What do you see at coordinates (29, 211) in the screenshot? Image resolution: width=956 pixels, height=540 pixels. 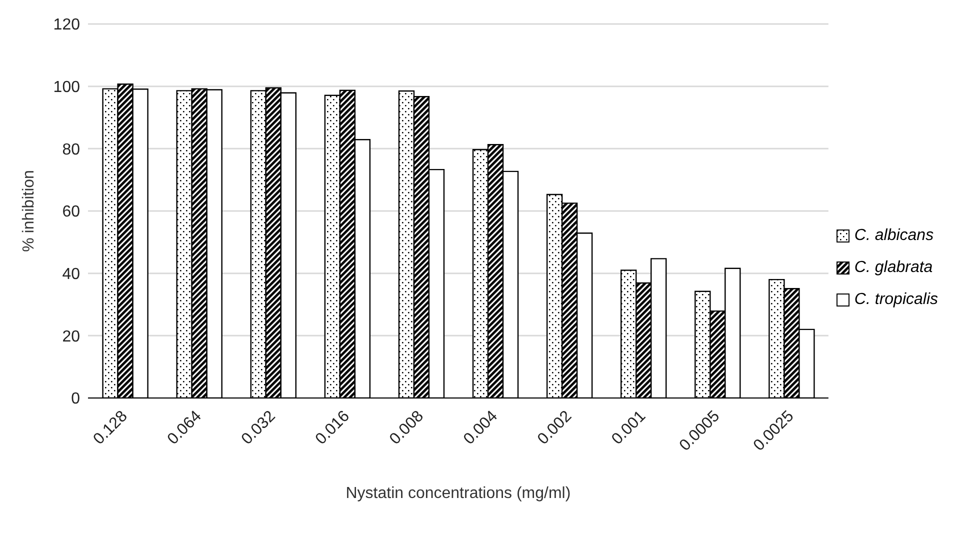 I see `y-axis-title: % inhibition` at bounding box center [29, 211].